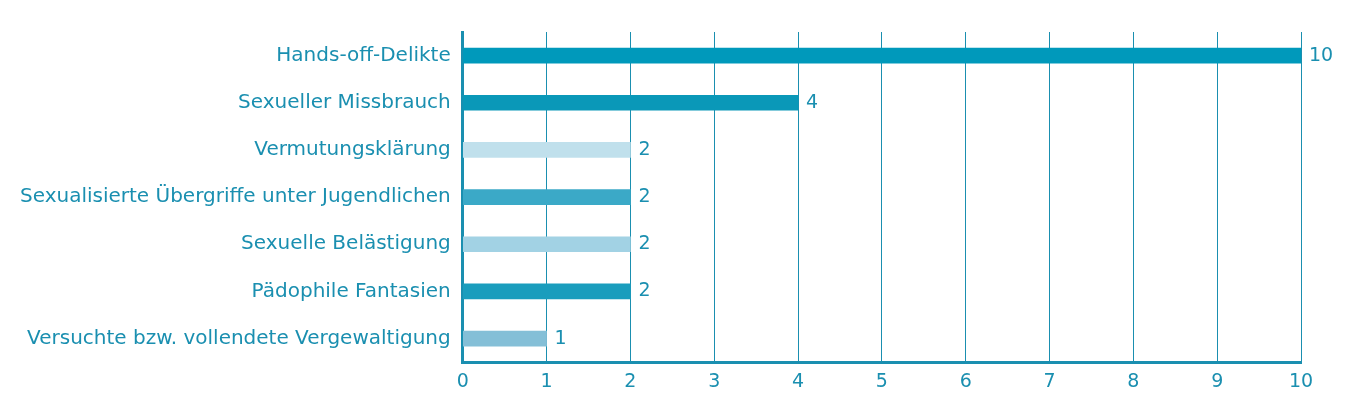 This screenshot has width=1349, height=409. Describe the element at coordinates (798, 379) in the screenshot. I see `x-tick-label: 4` at that location.